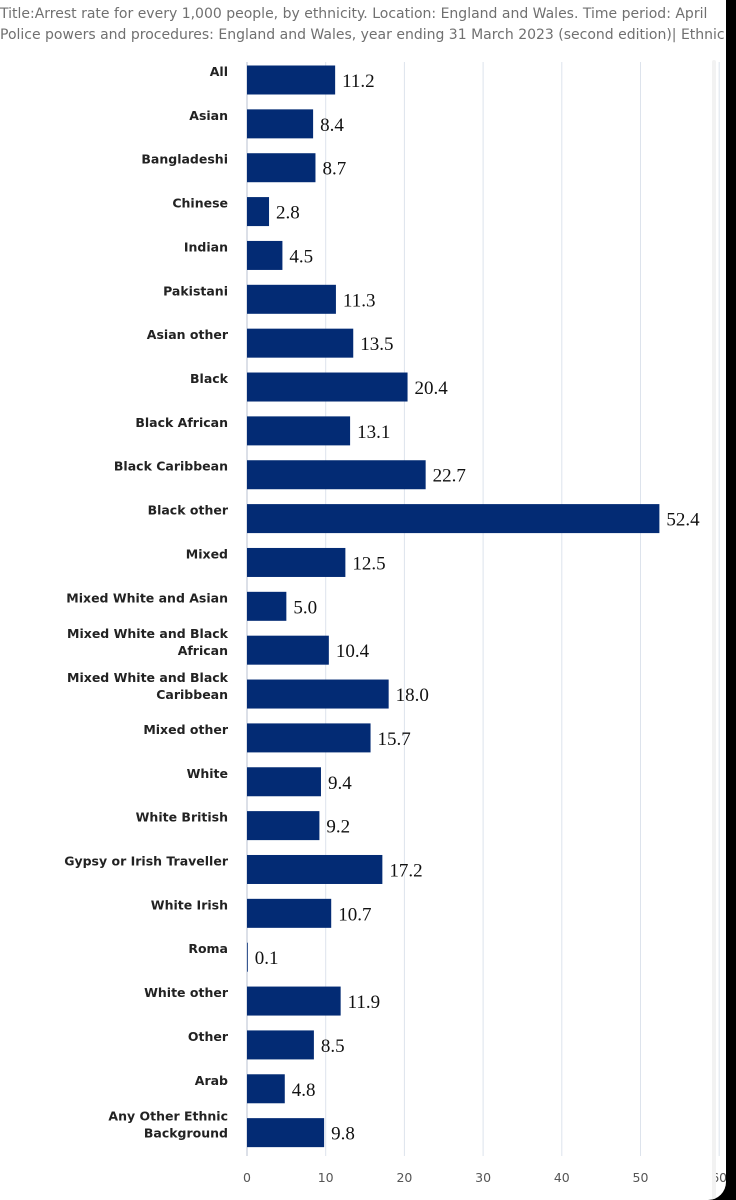  Describe the element at coordinates (641, 1177) in the screenshot. I see `x-tick-label: 50` at that location.